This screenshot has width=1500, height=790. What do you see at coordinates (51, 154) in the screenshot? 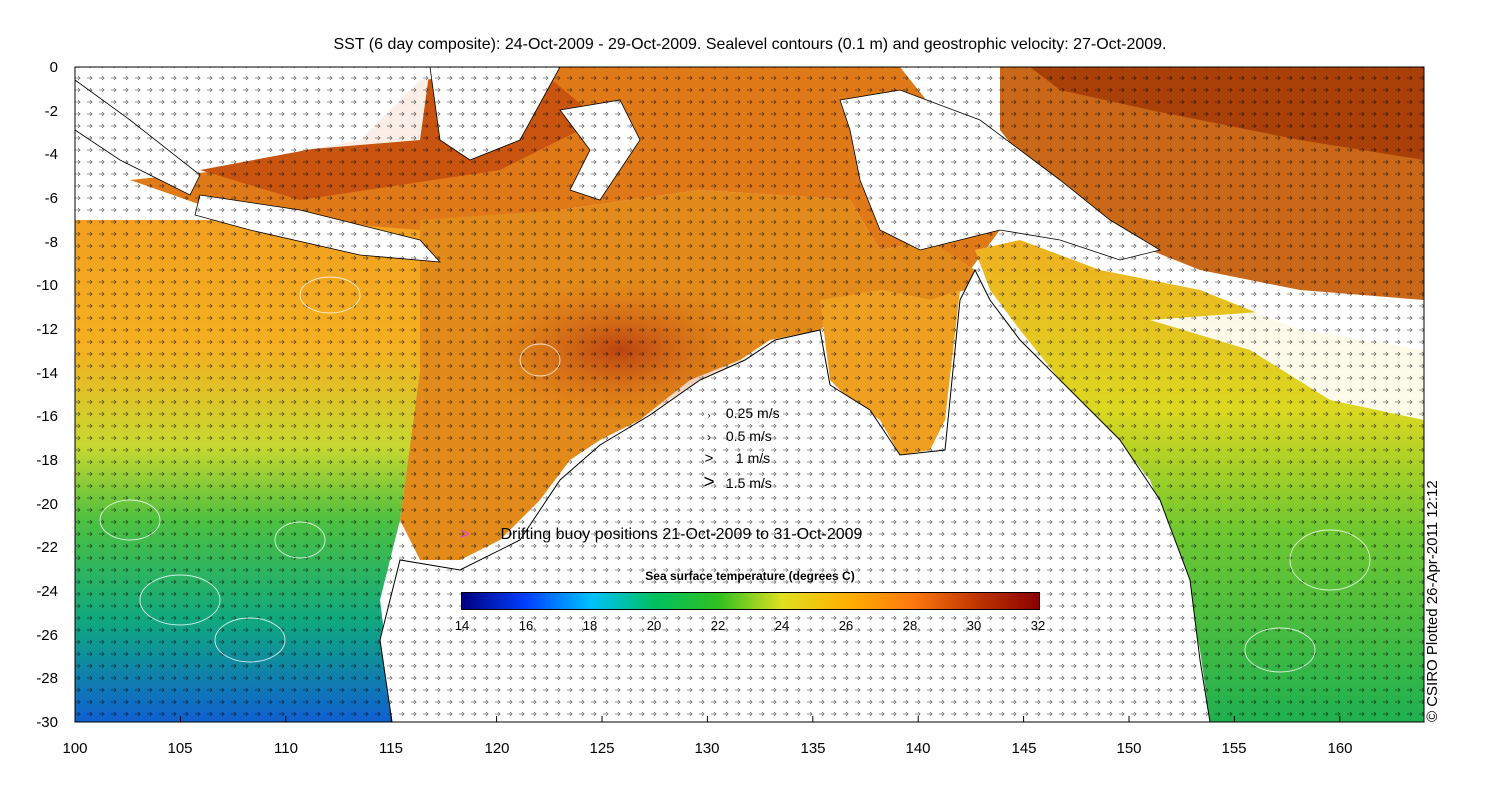
I see `y-tick-label: -4` at bounding box center [51, 154].